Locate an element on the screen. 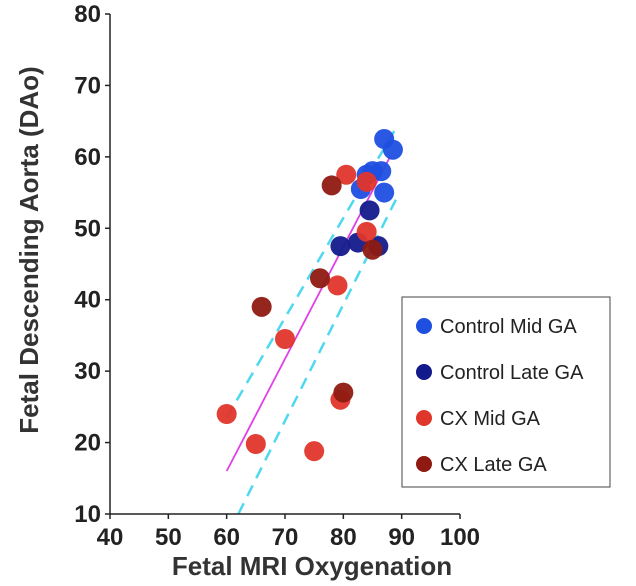 This screenshot has height=586, width=636. y-tick-label: 10 is located at coordinates (87, 514).